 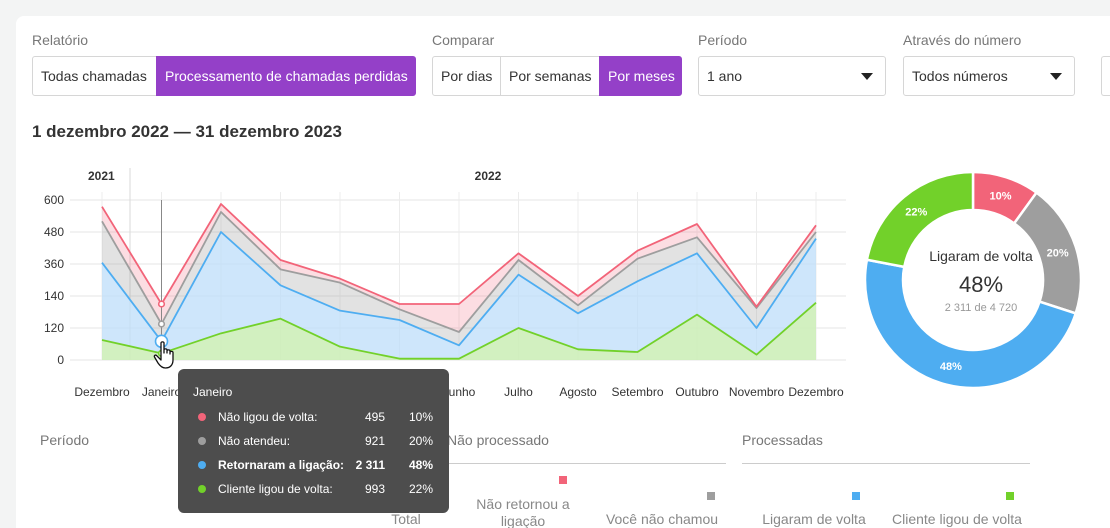 What do you see at coordinates (60, 40) in the screenshot?
I see `report-label: Relatório` at bounding box center [60, 40].